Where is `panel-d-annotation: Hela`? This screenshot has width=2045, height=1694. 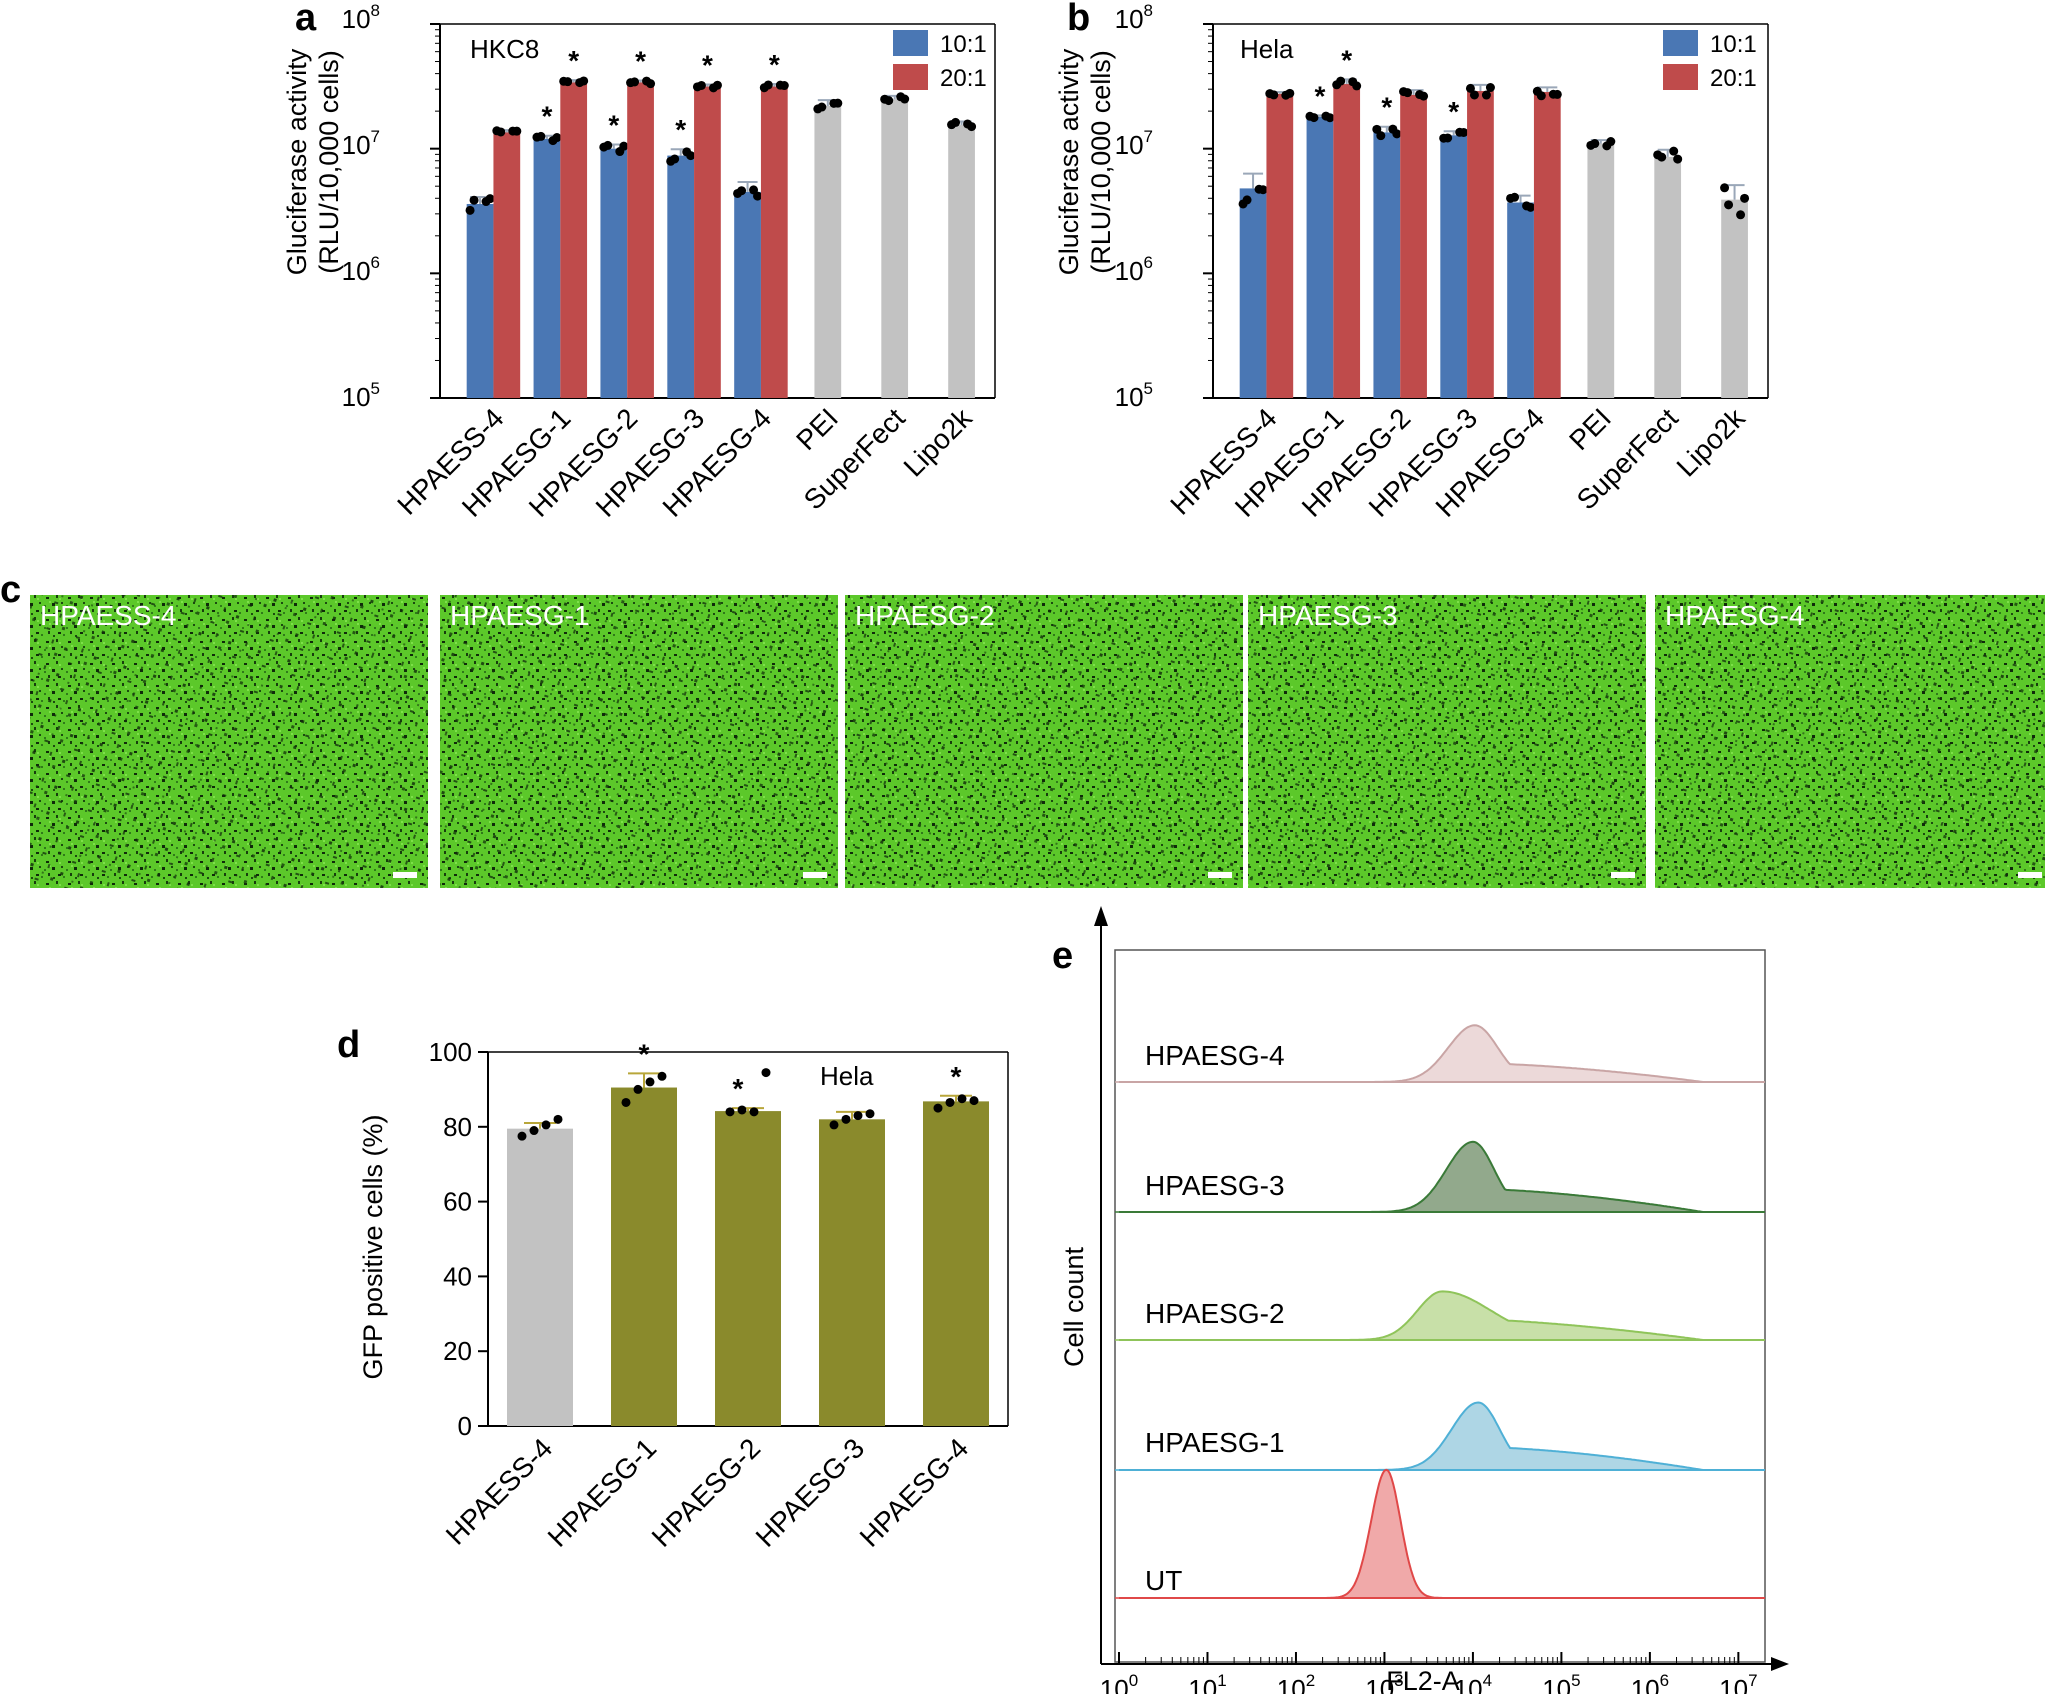
panel-d-annotation: Hela is located at coordinates (847, 1076).